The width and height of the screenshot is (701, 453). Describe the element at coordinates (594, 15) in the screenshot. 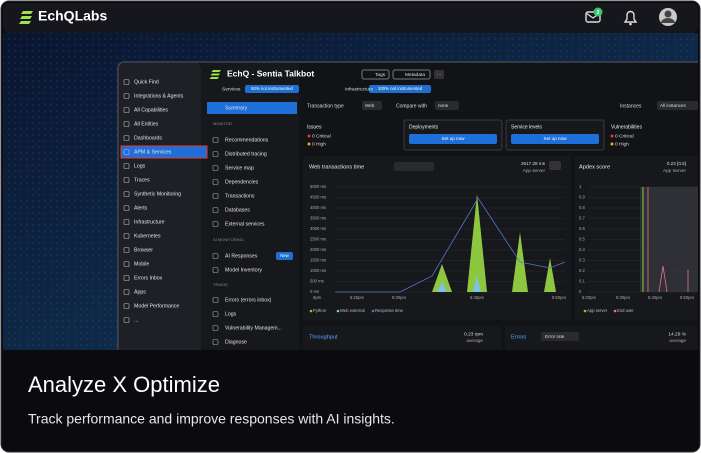

I see `mail-icon` at that location.